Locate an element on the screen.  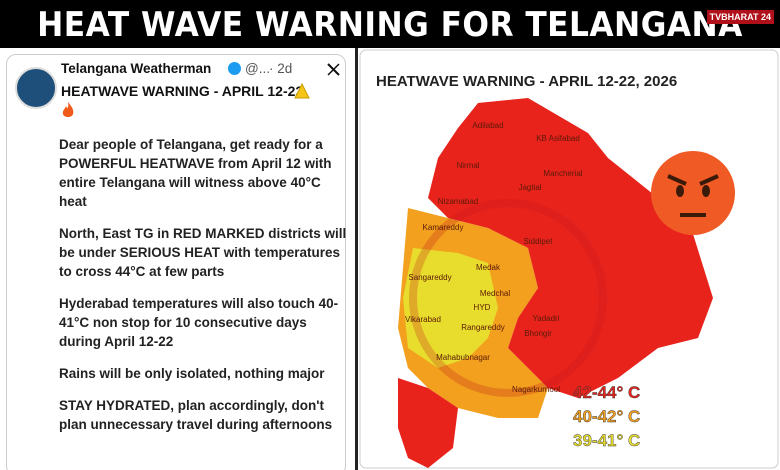
district-label: Bhongir is located at coordinates (538, 333).